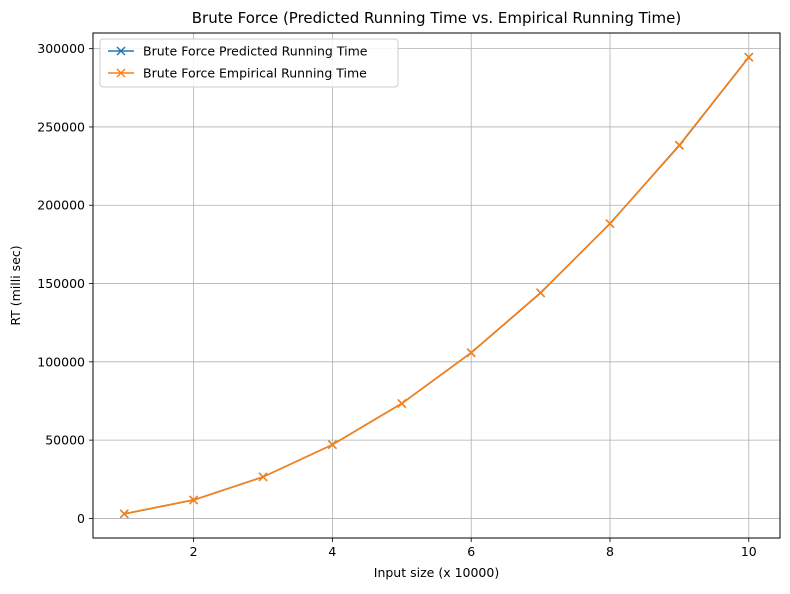 Image resolution: width=790 pixels, height=594 pixels. What do you see at coordinates (61, 361) in the screenshot?
I see `y-tick-label: 100000` at bounding box center [61, 361].